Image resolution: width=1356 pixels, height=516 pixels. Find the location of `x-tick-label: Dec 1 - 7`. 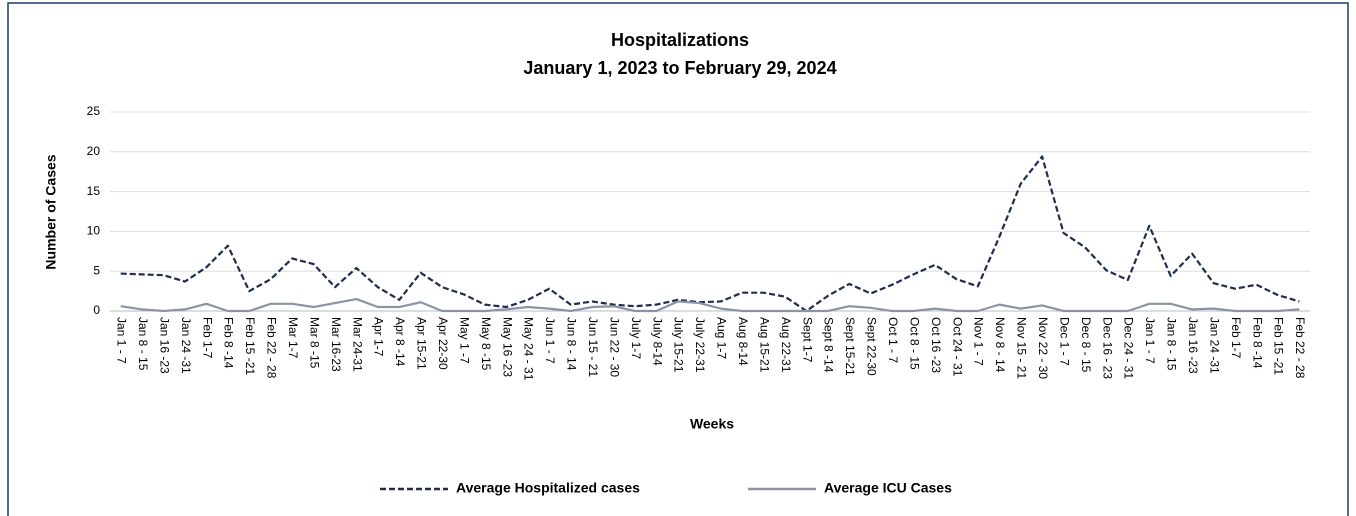

x-tick-label: Dec 1 - 7 is located at coordinates (1064, 341).